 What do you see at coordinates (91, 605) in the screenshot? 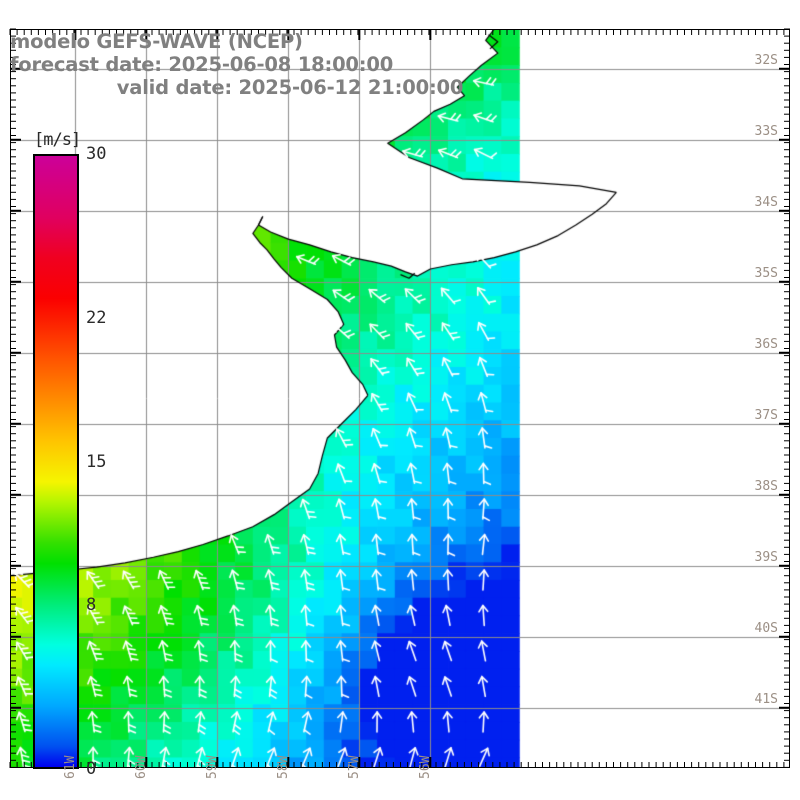
I see `colorbar-tick-8: 8` at bounding box center [91, 605].